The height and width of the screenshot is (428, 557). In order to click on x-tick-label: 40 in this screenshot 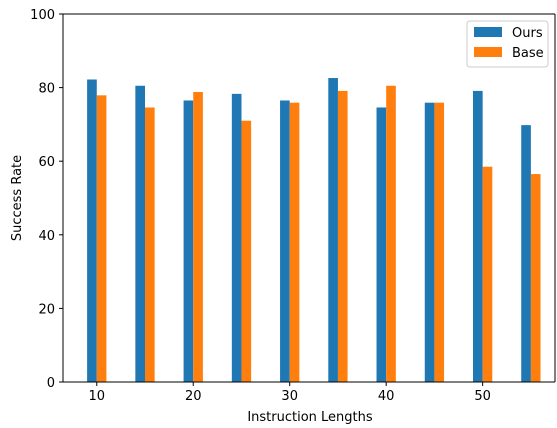, I will do `click(386, 396)`.